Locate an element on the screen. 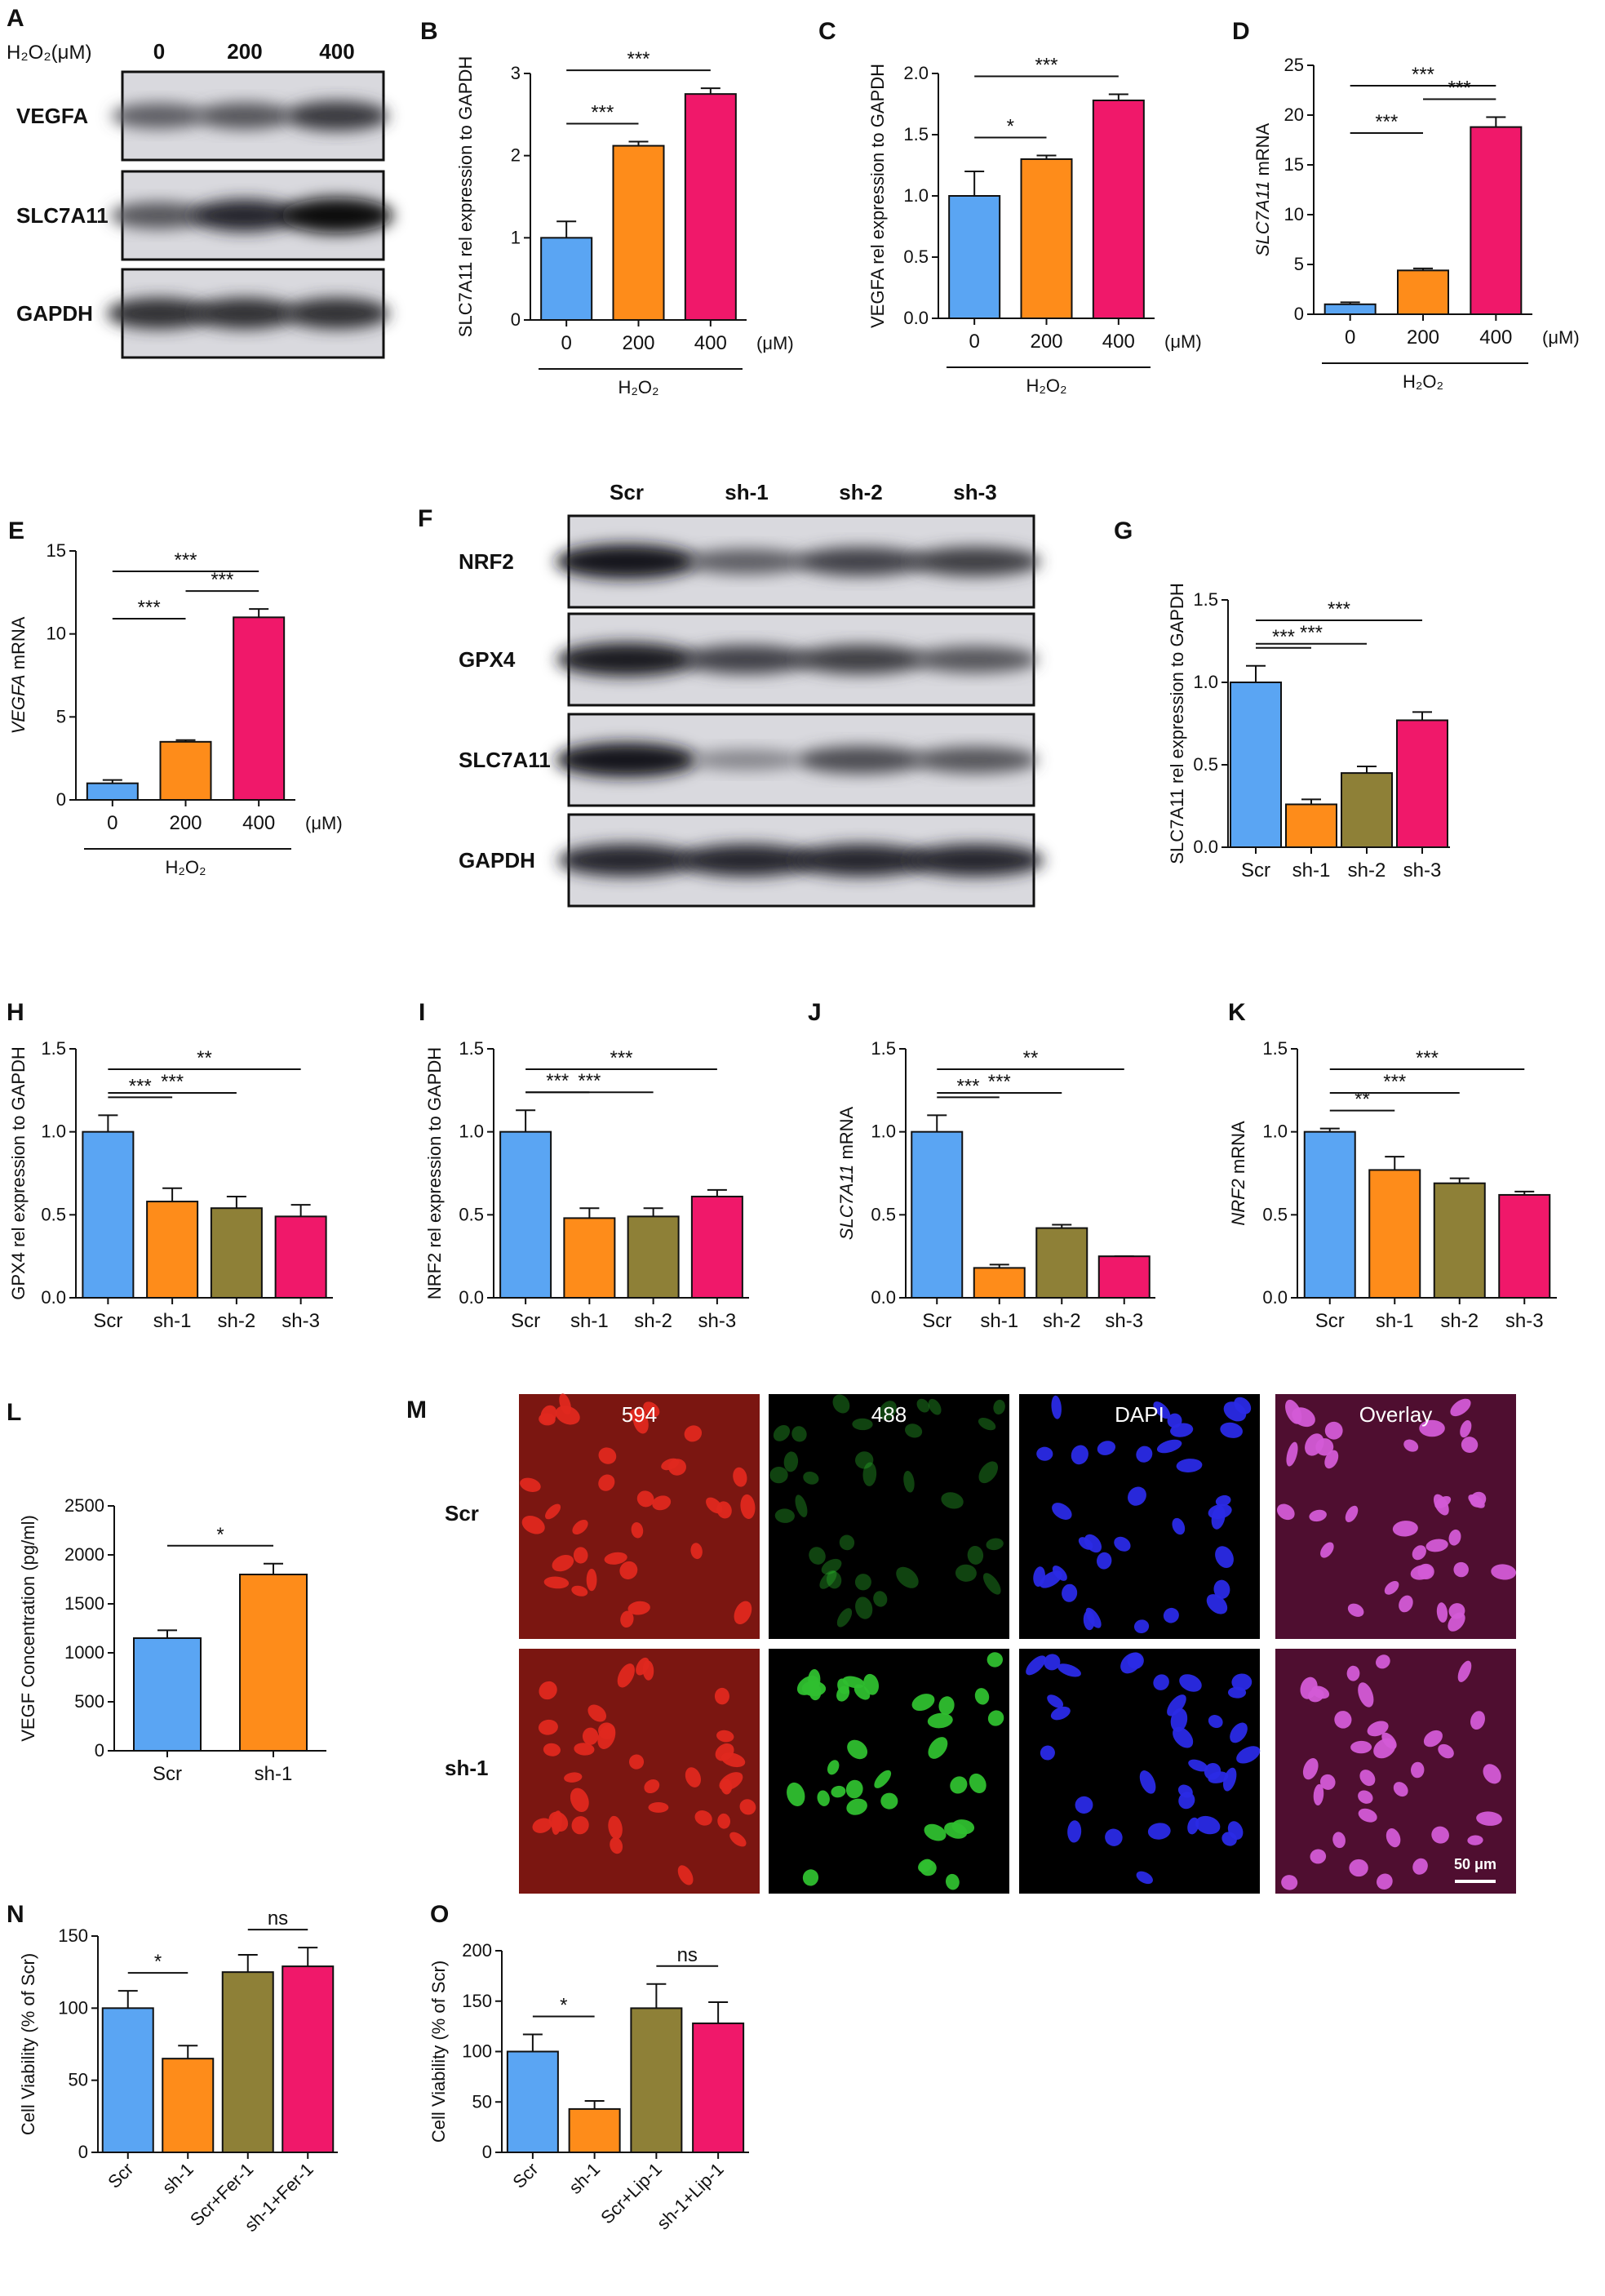 Image resolution: width=1605 pixels, height=2296 pixels. y-axis-label: NRF2 mRNA is located at coordinates (1238, 1173).